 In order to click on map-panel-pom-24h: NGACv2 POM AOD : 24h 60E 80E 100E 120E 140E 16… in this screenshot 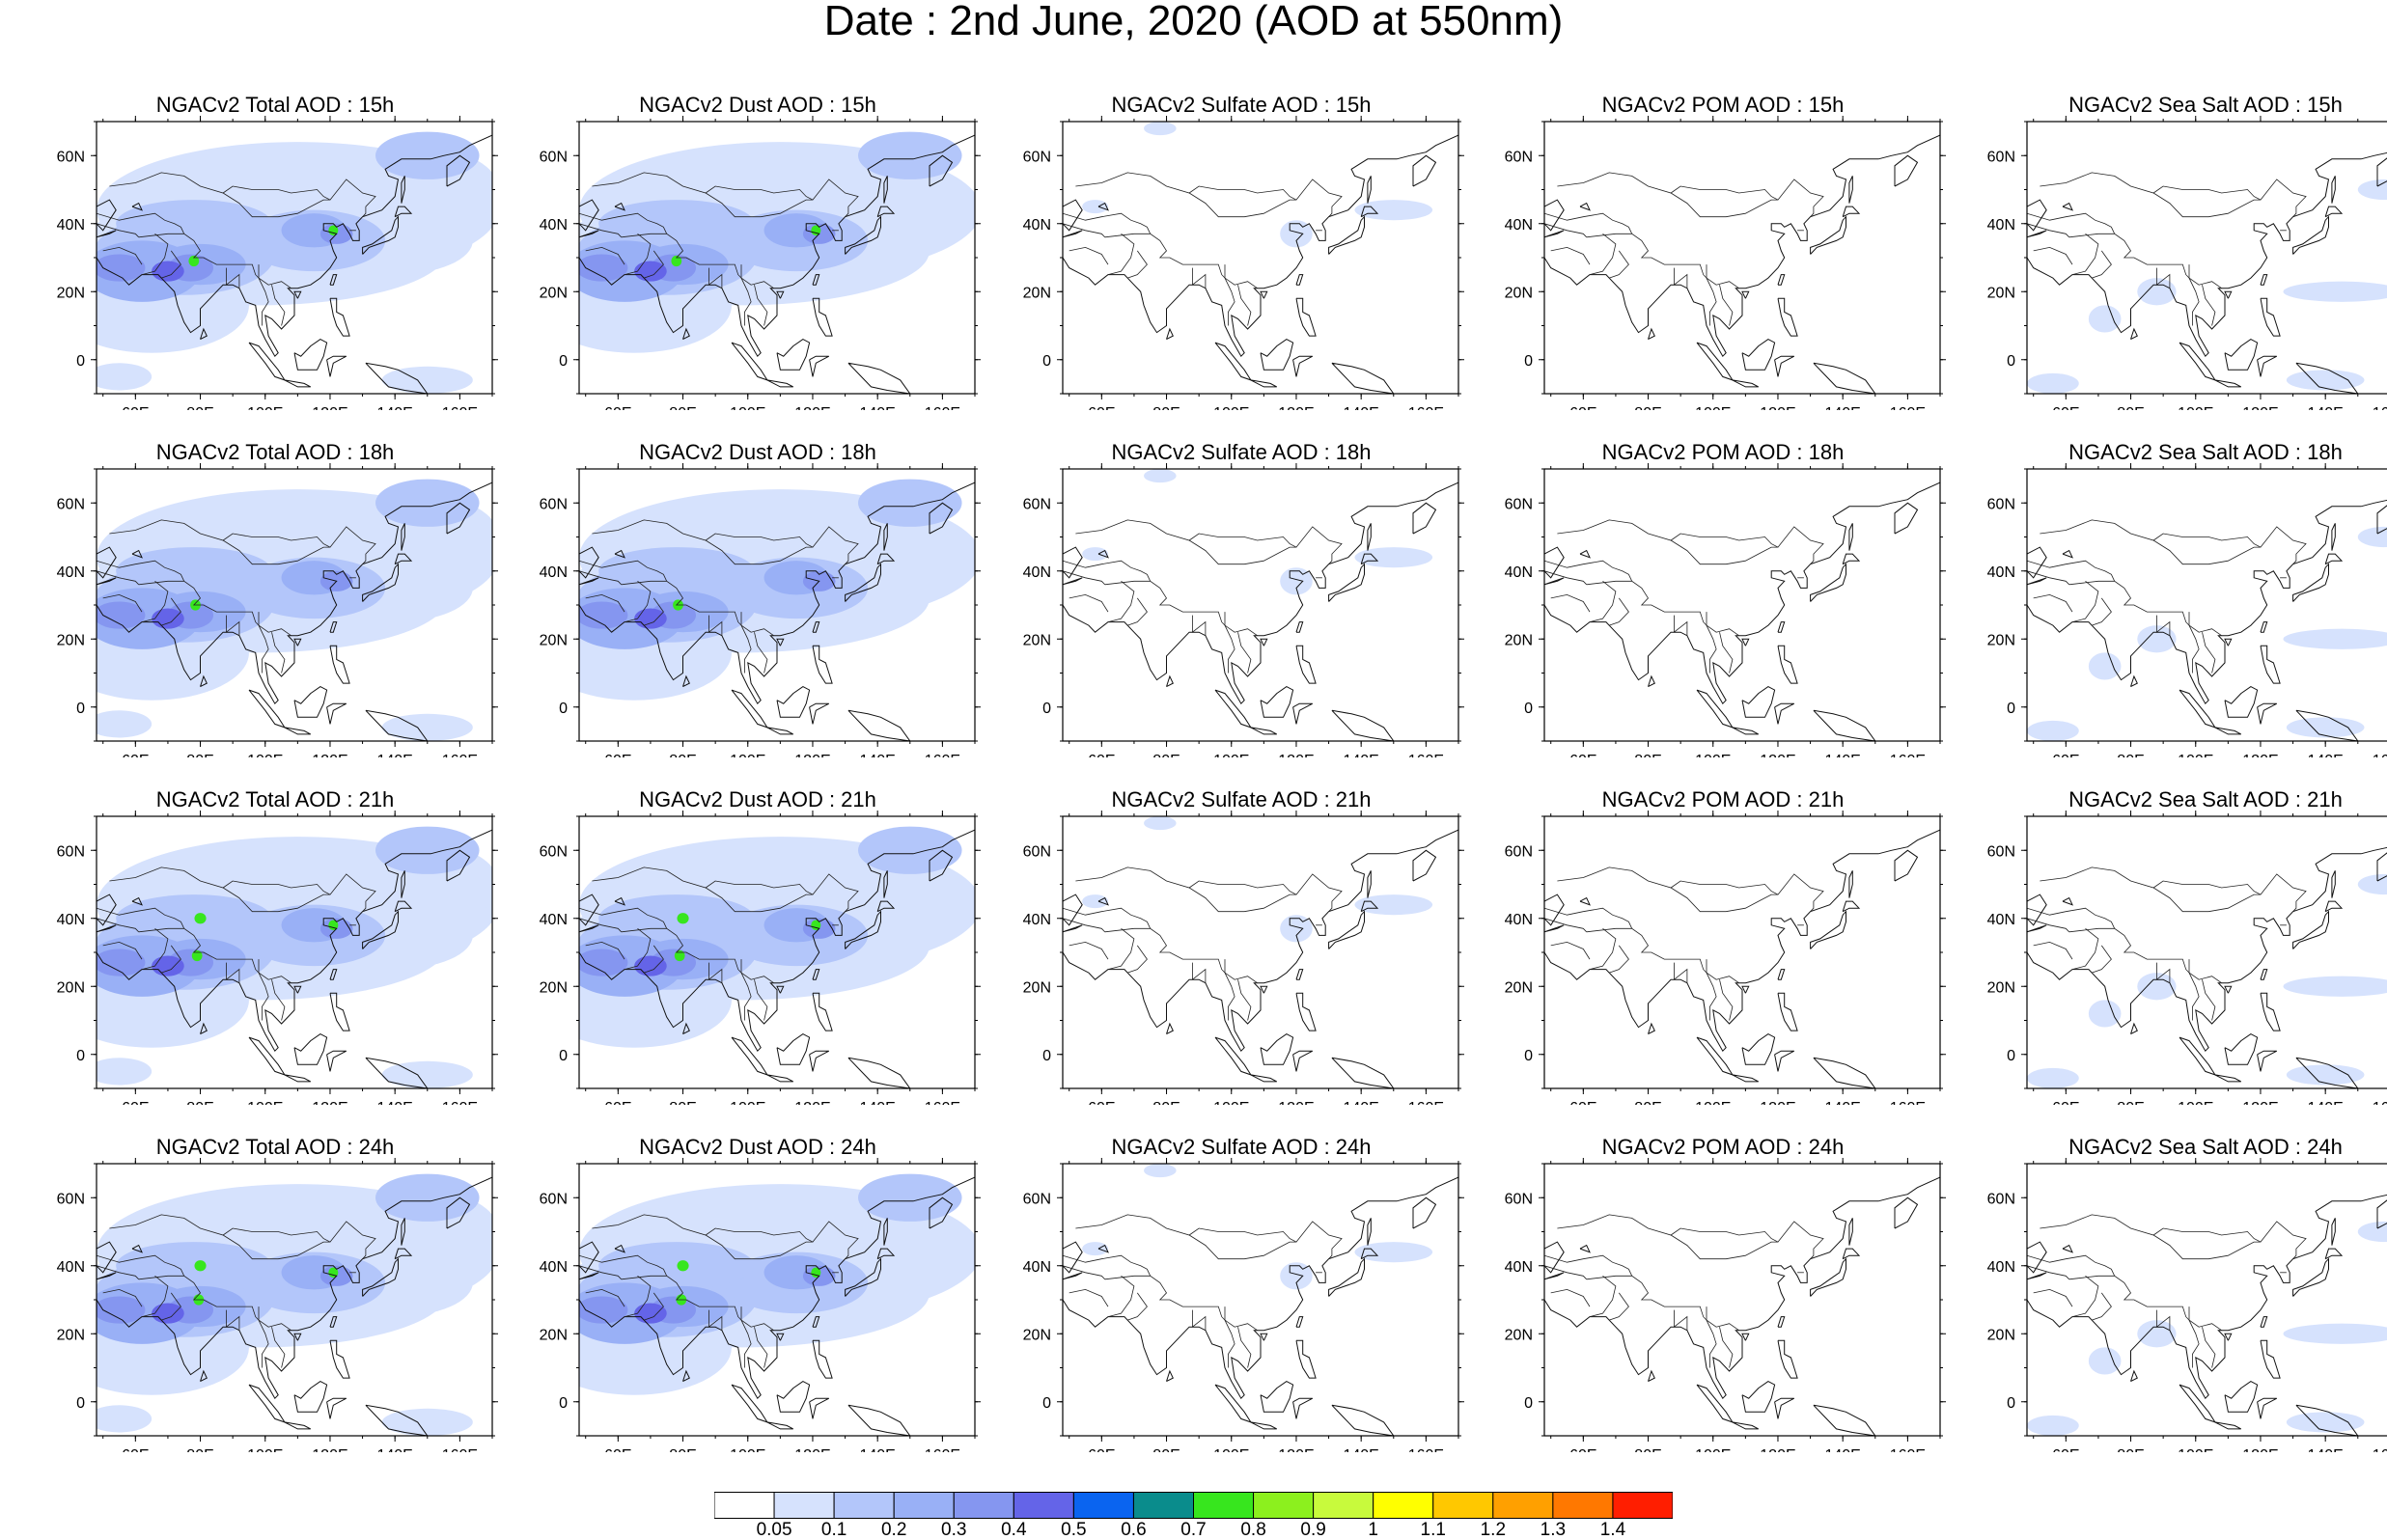, I will do `click(1723, 1290)`.